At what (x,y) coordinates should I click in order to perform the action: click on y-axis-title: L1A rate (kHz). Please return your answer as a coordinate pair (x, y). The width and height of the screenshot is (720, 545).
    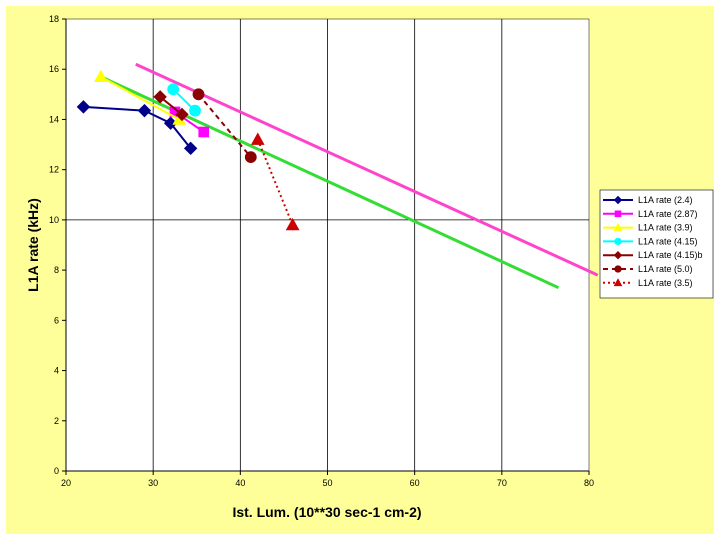
    Looking at the image, I should click on (33, 245).